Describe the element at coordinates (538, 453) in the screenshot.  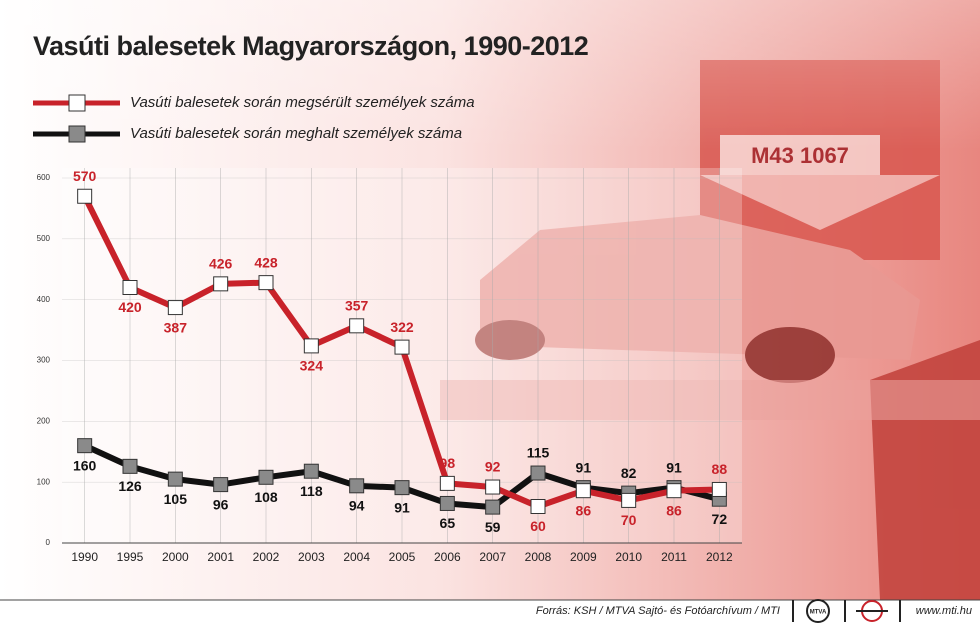
I see `data-label: 115` at that location.